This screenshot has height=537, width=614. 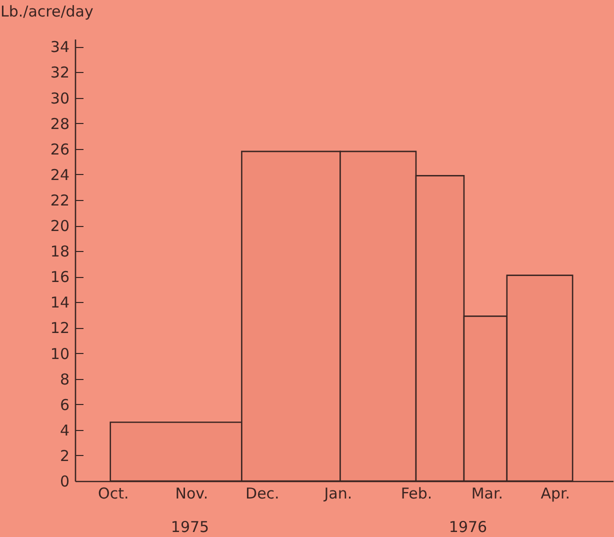 What do you see at coordinates (60, 149) in the screenshot?
I see `y-tick-label: 26` at bounding box center [60, 149].